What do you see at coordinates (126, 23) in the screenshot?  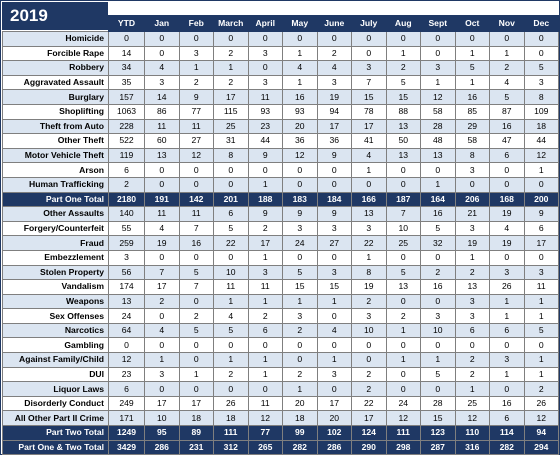 I see `column-header-ytd: YTD` at bounding box center [126, 23].